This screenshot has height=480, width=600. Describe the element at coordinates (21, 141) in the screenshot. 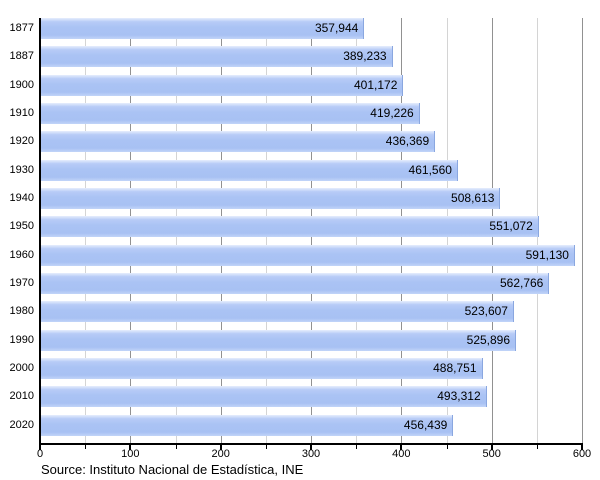

I see `y-axis-label-1920: 1920` at that location.